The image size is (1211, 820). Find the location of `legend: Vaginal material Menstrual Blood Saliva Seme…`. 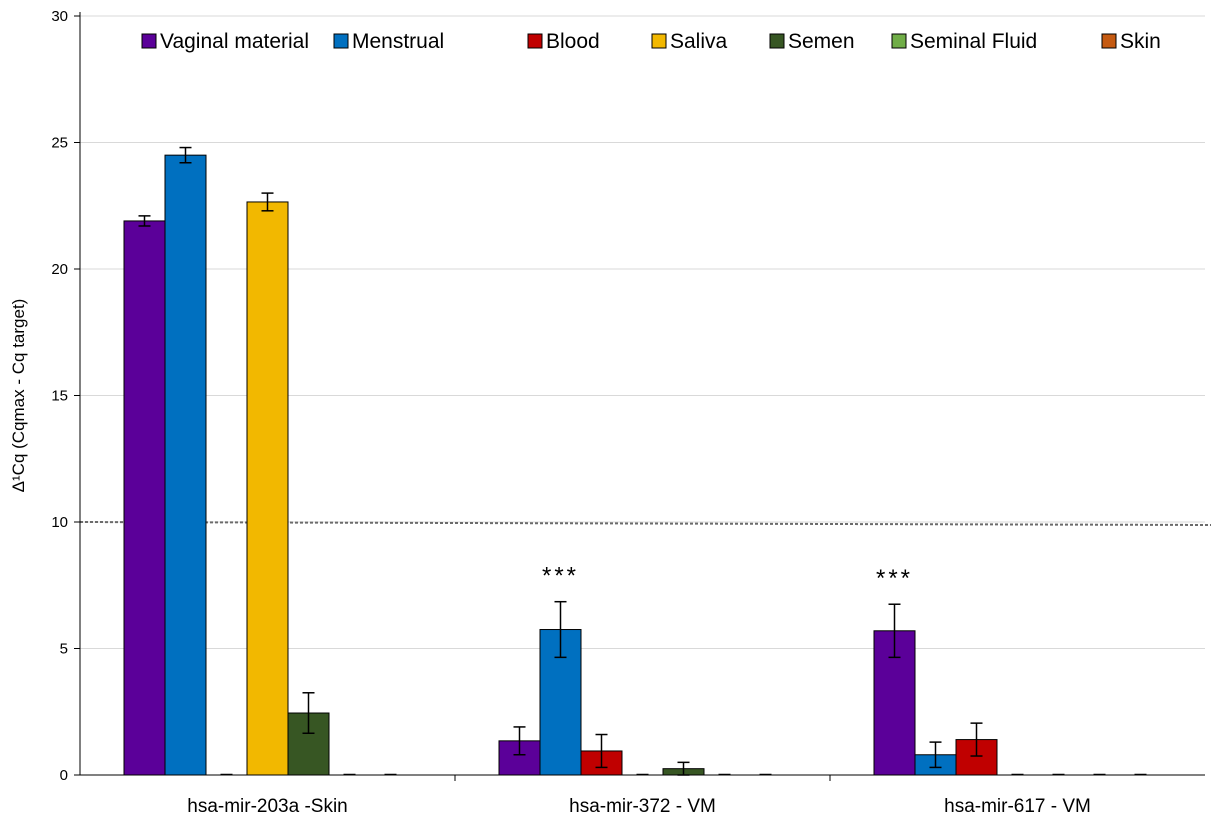

legend: Vaginal material Menstrual Blood Saliva Seme… is located at coordinates (651, 41).